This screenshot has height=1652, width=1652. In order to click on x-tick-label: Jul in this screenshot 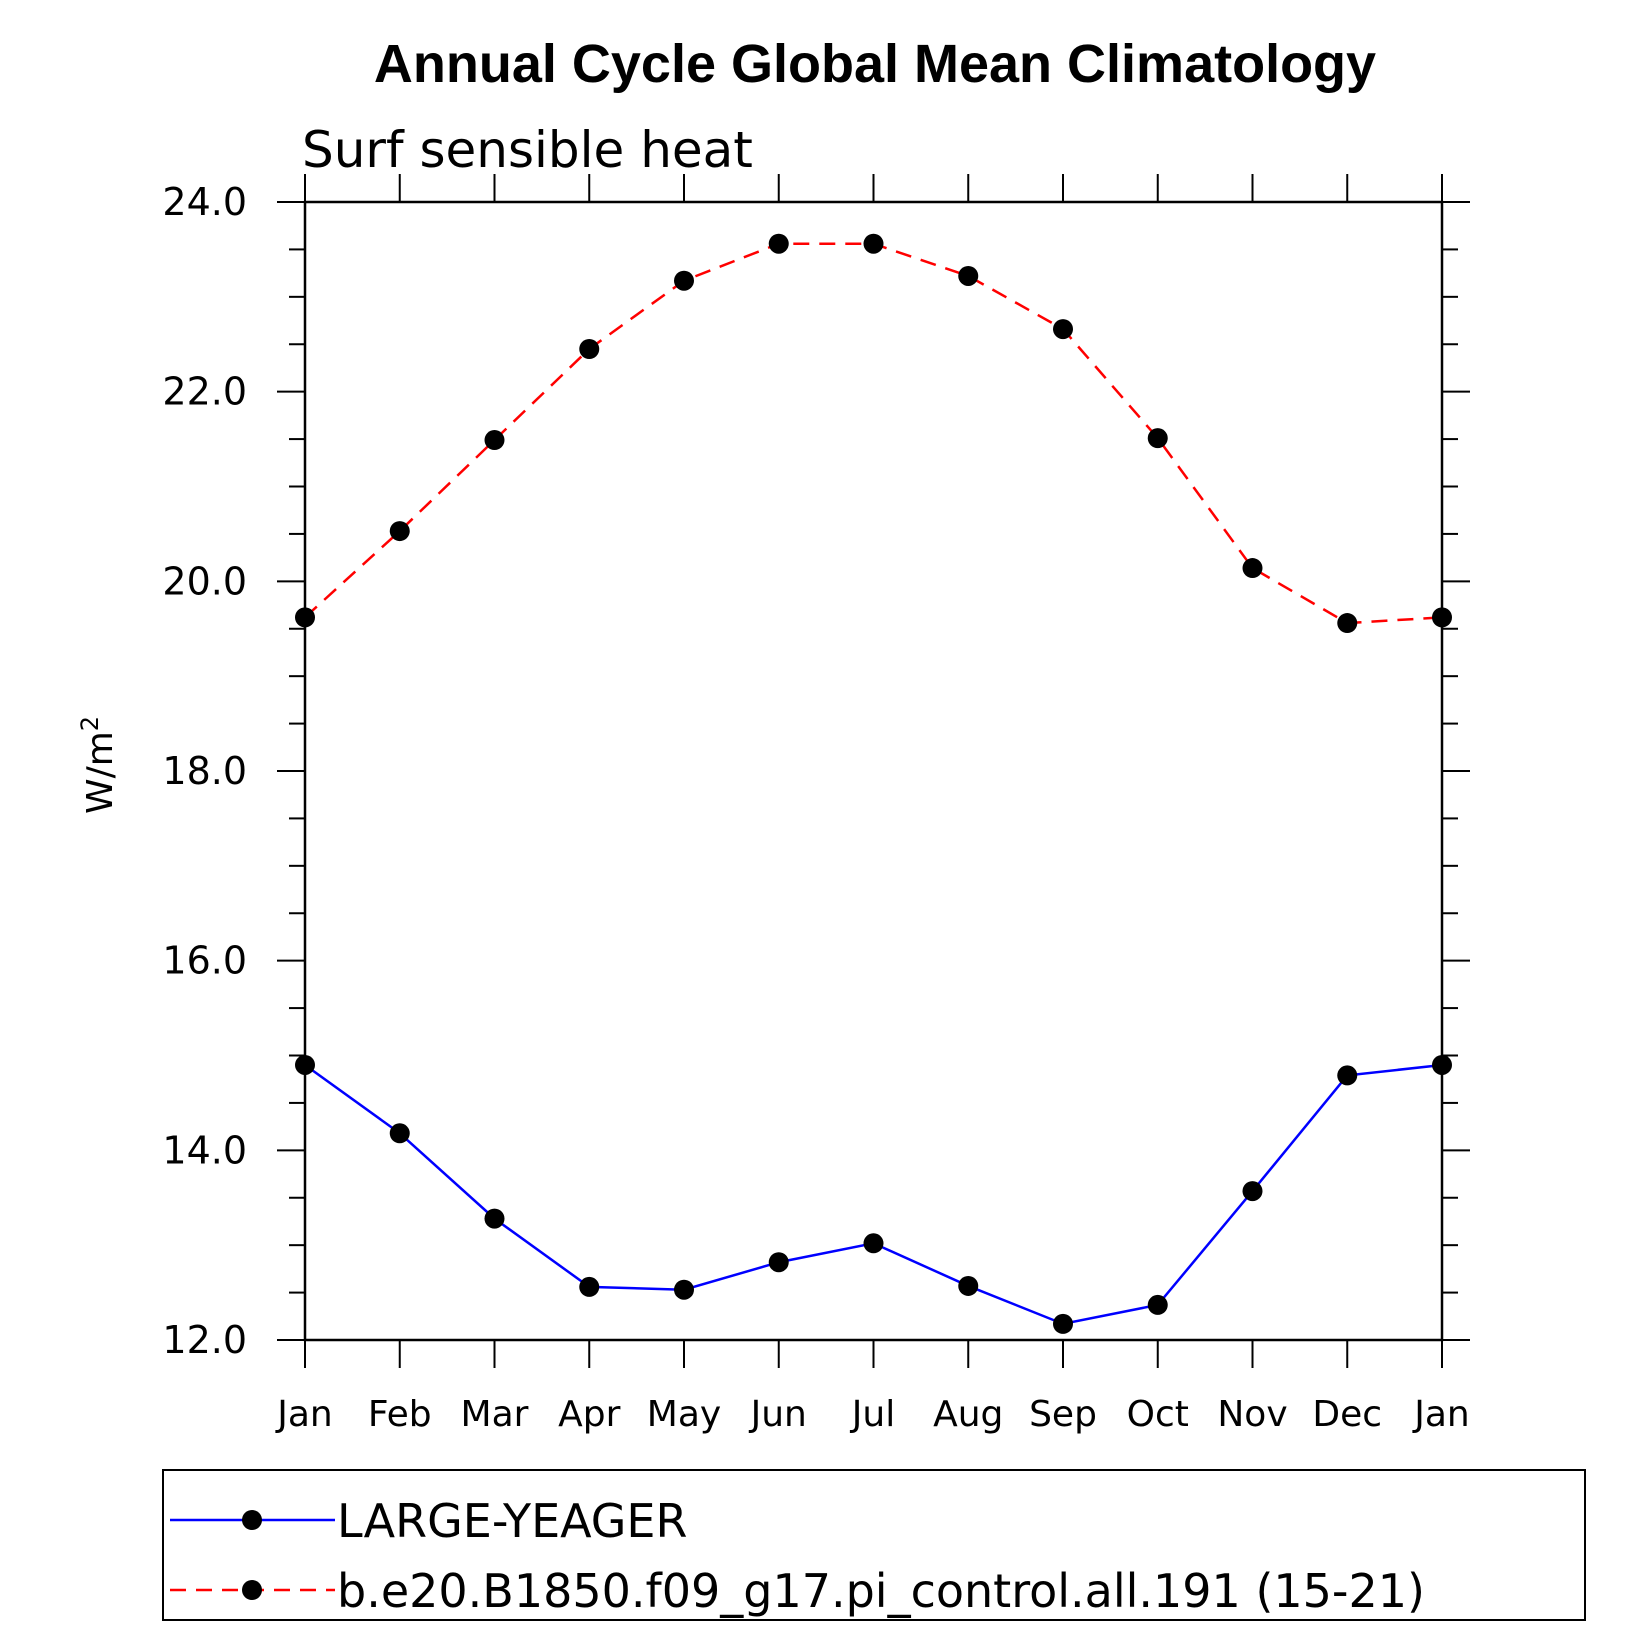, I will do `click(872, 1414)`.